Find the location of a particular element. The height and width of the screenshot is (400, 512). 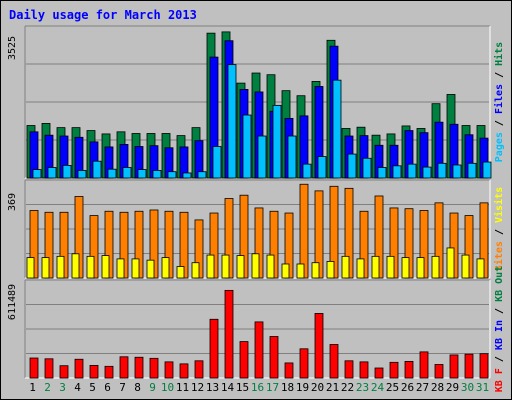

hits-ymax-label: 3525 is located at coordinates (12, 48).